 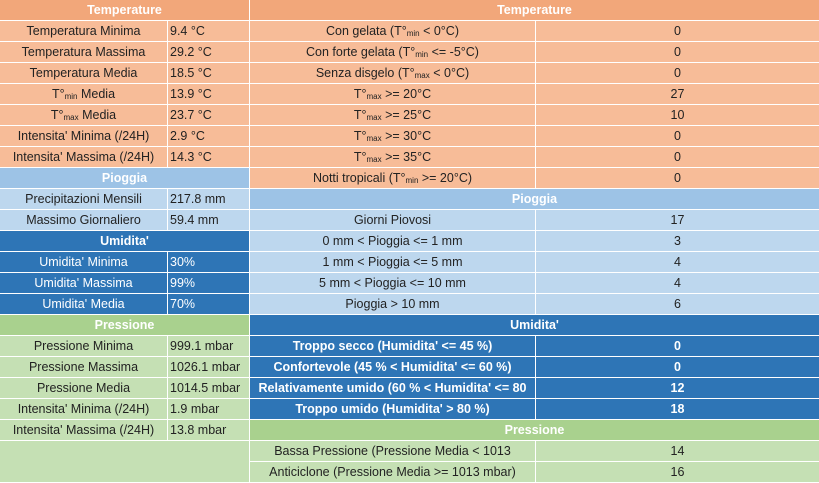 I want to click on row-label: Umidita' Media, so click(x=83, y=304).